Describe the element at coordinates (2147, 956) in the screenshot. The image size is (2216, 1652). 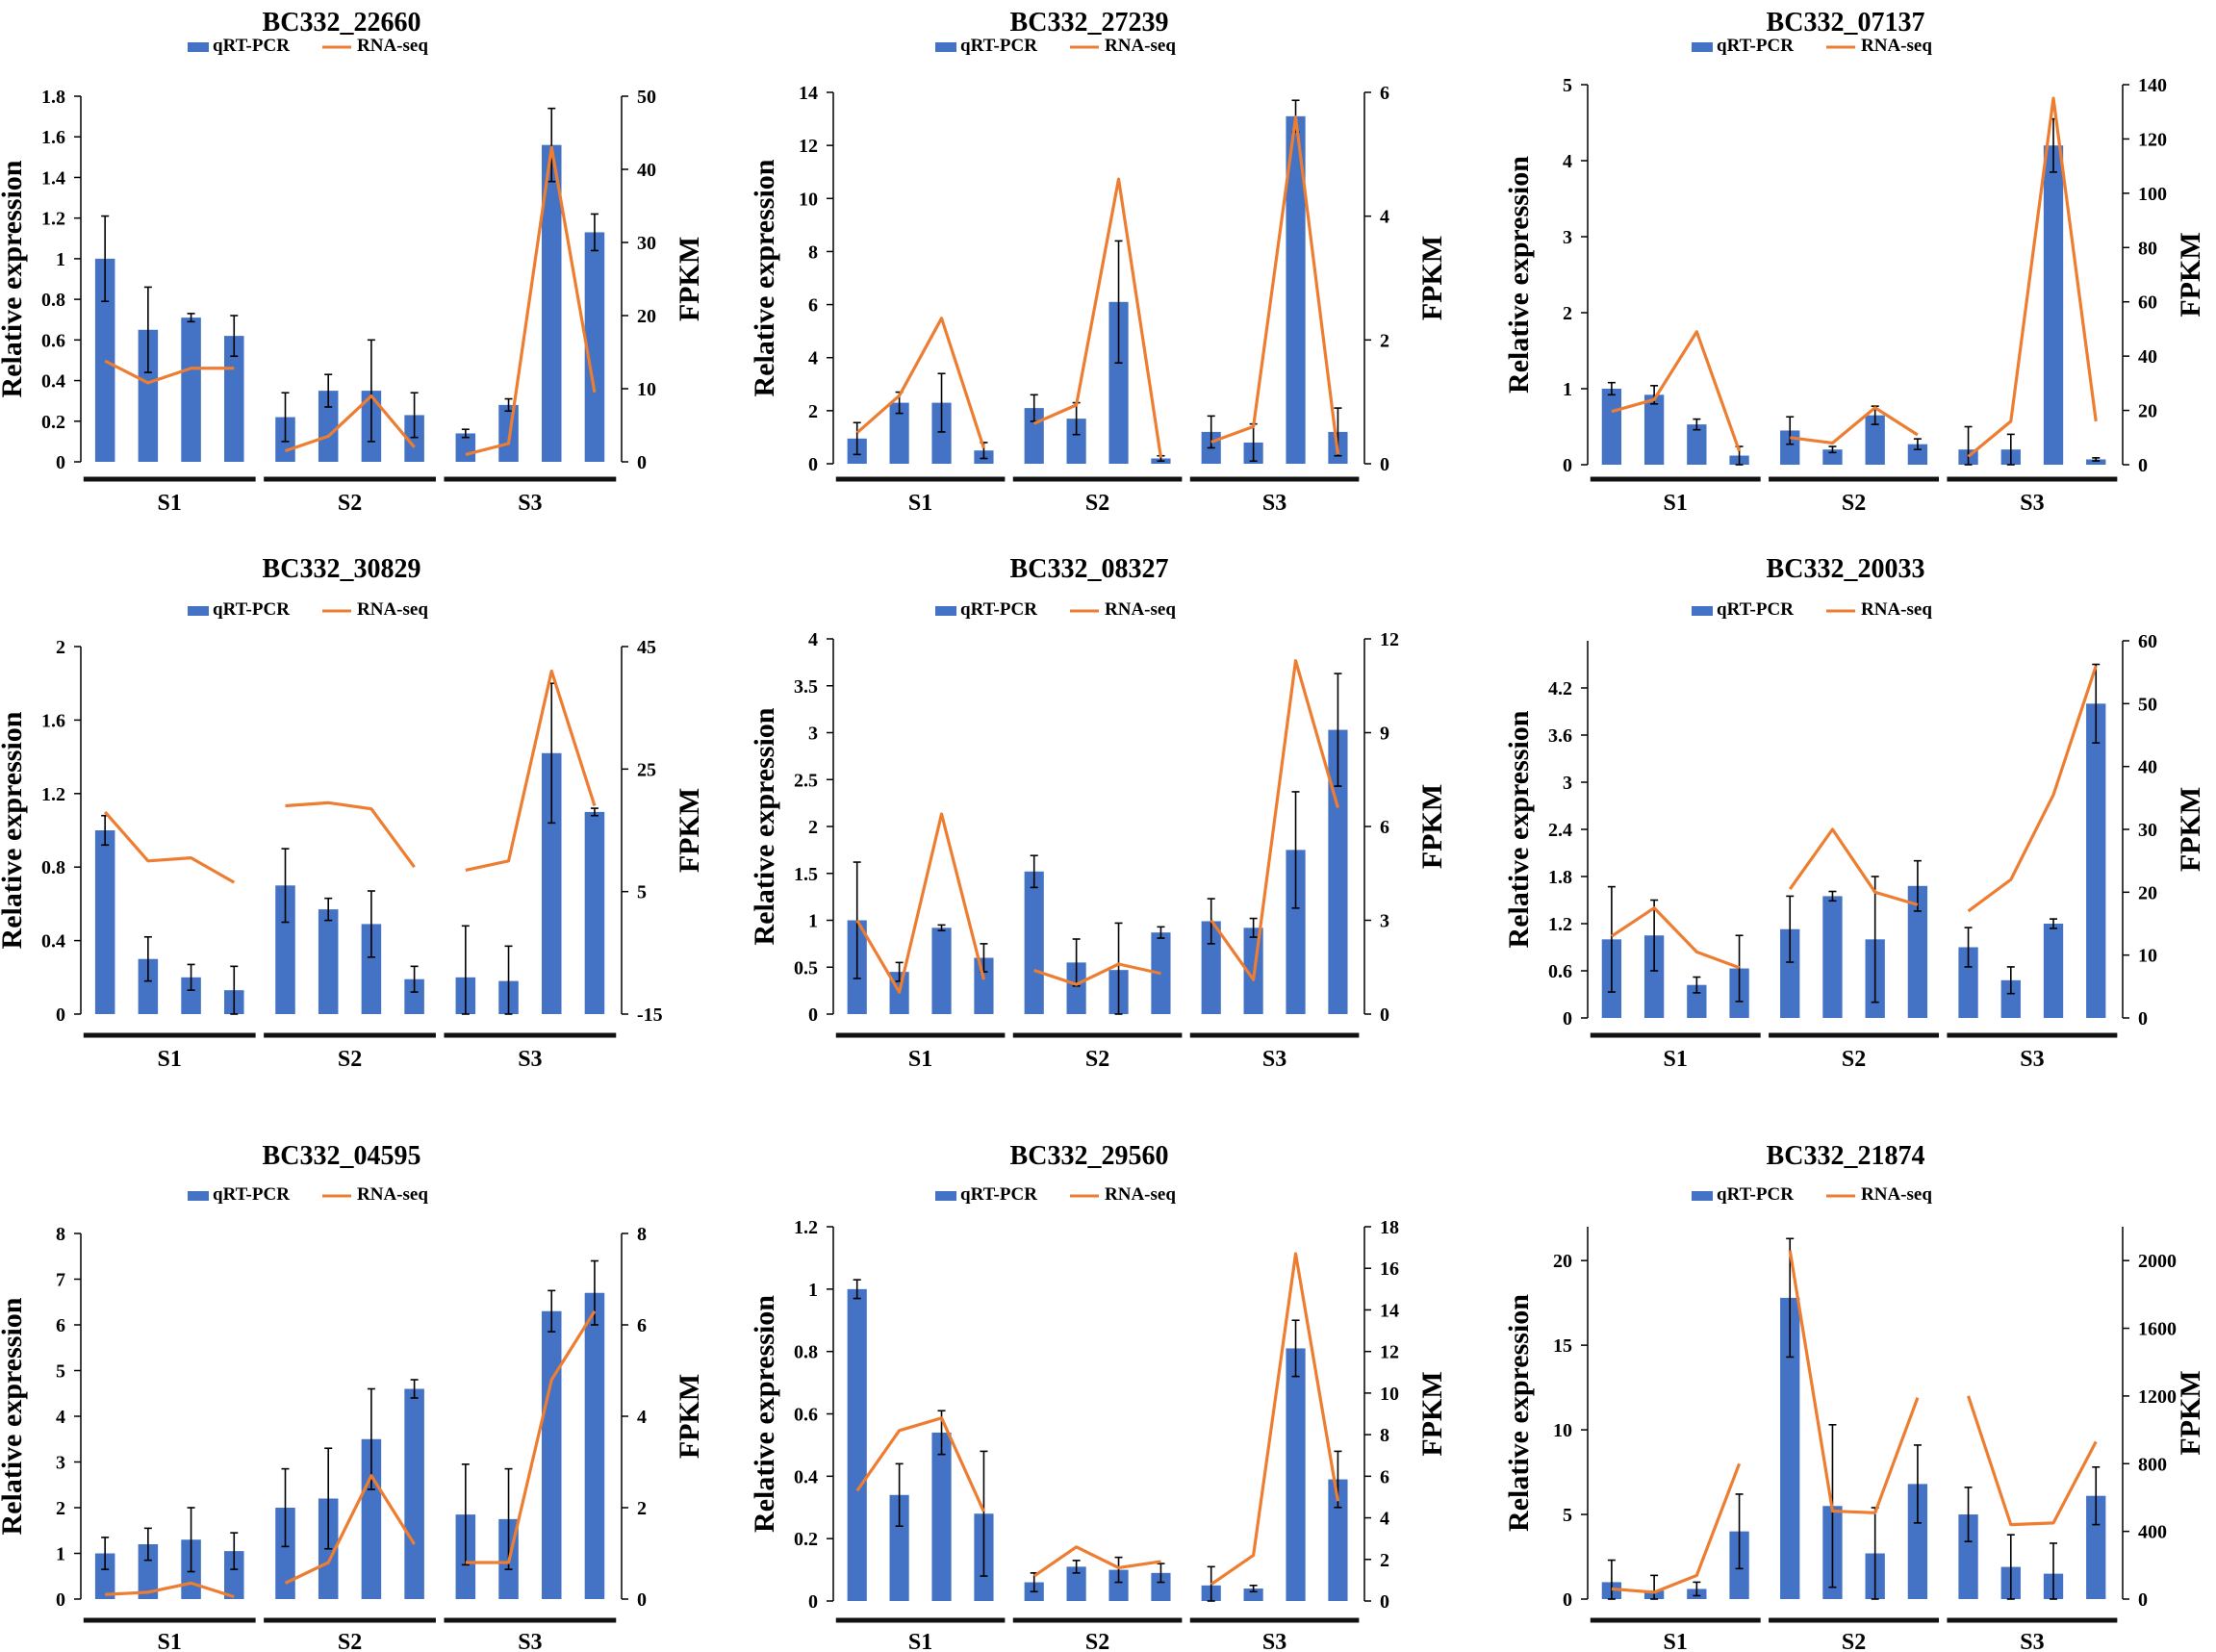
I see `right-tick-label: 10` at that location.